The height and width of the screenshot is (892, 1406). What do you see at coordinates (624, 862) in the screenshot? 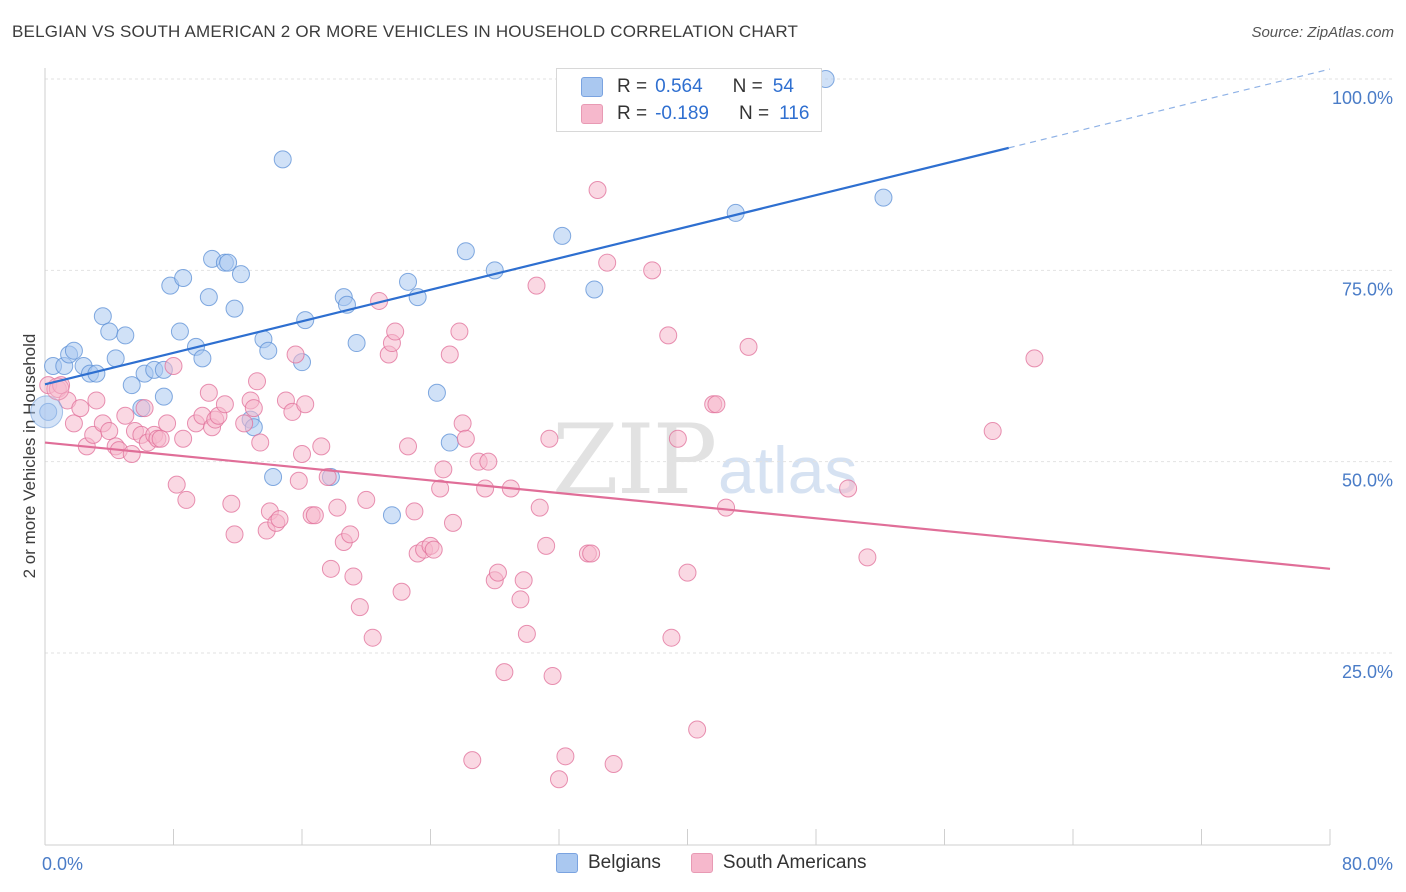
I see `legend-label-belgians: Belgians` at bounding box center [624, 862].